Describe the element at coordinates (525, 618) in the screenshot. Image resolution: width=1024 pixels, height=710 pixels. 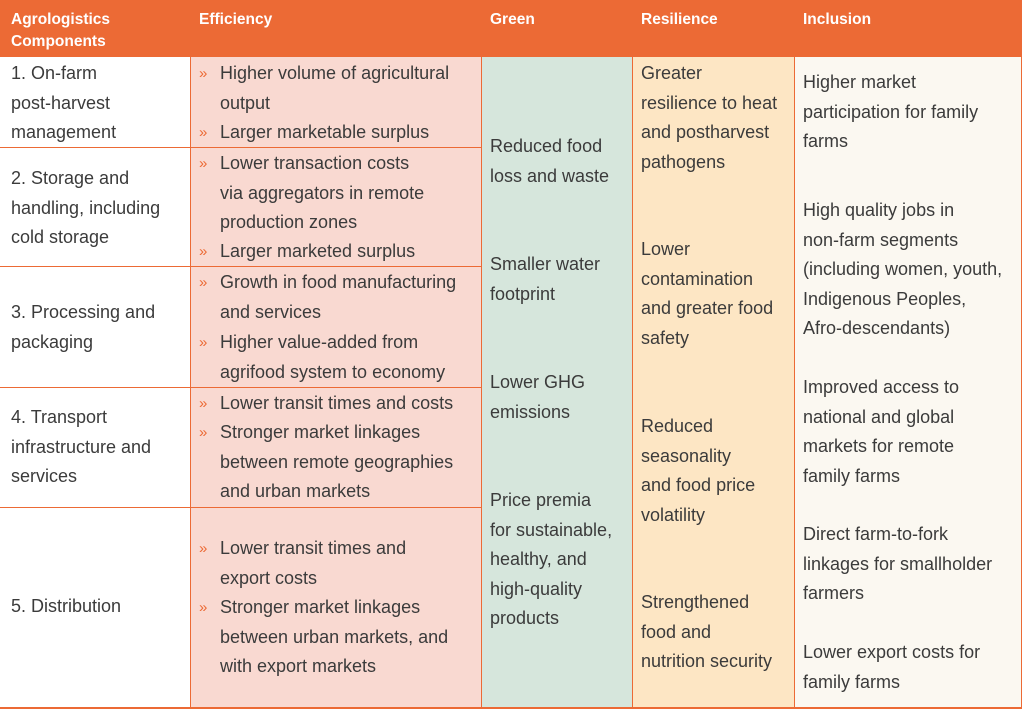
I see `green-line: products` at that location.